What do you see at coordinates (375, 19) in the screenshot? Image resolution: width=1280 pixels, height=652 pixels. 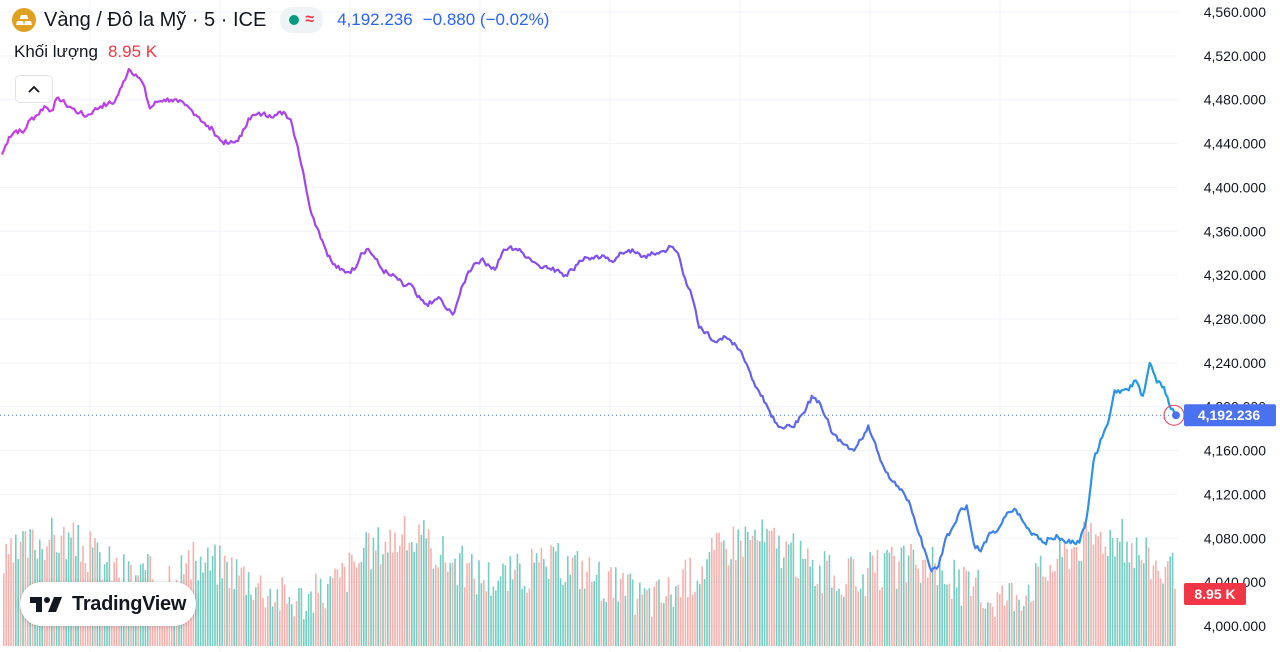 I see `last-price: 4,192.236` at bounding box center [375, 19].